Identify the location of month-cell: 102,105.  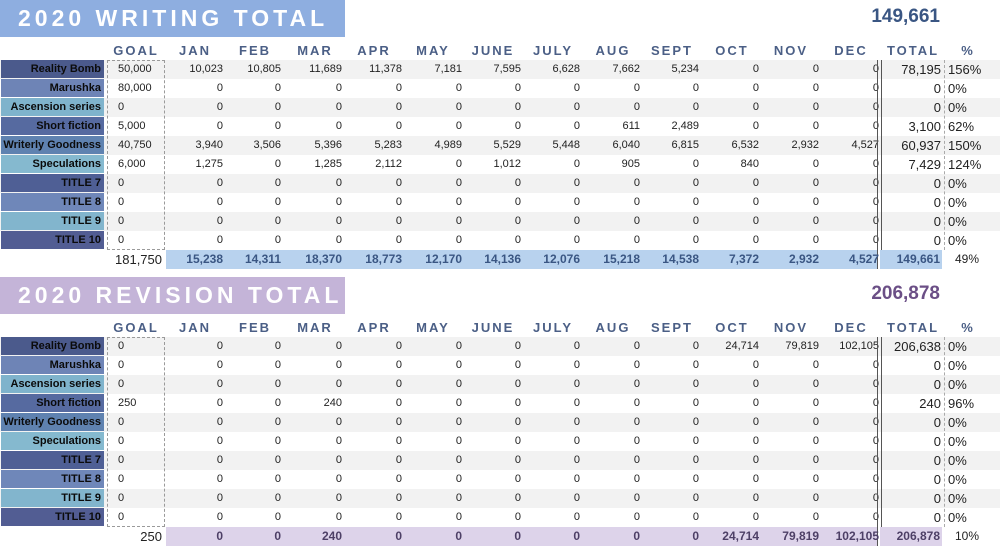
(859, 346).